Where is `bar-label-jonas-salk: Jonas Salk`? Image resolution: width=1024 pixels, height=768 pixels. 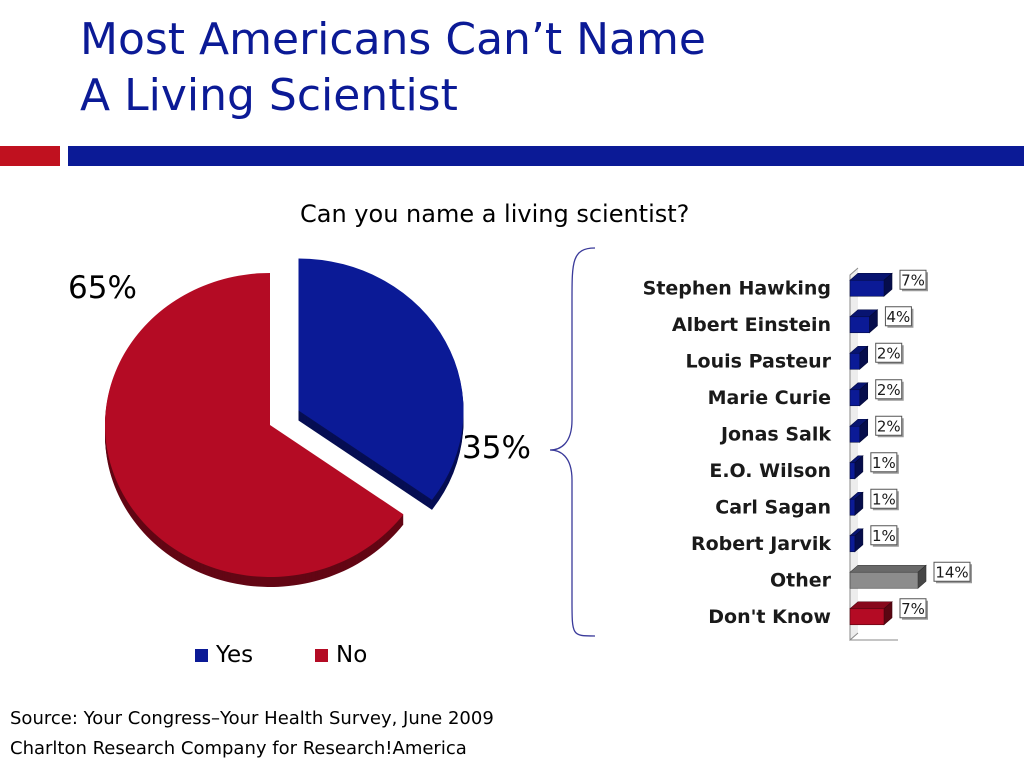
bar-label-jonas-salk: Jonas Salk is located at coordinates (775, 434).